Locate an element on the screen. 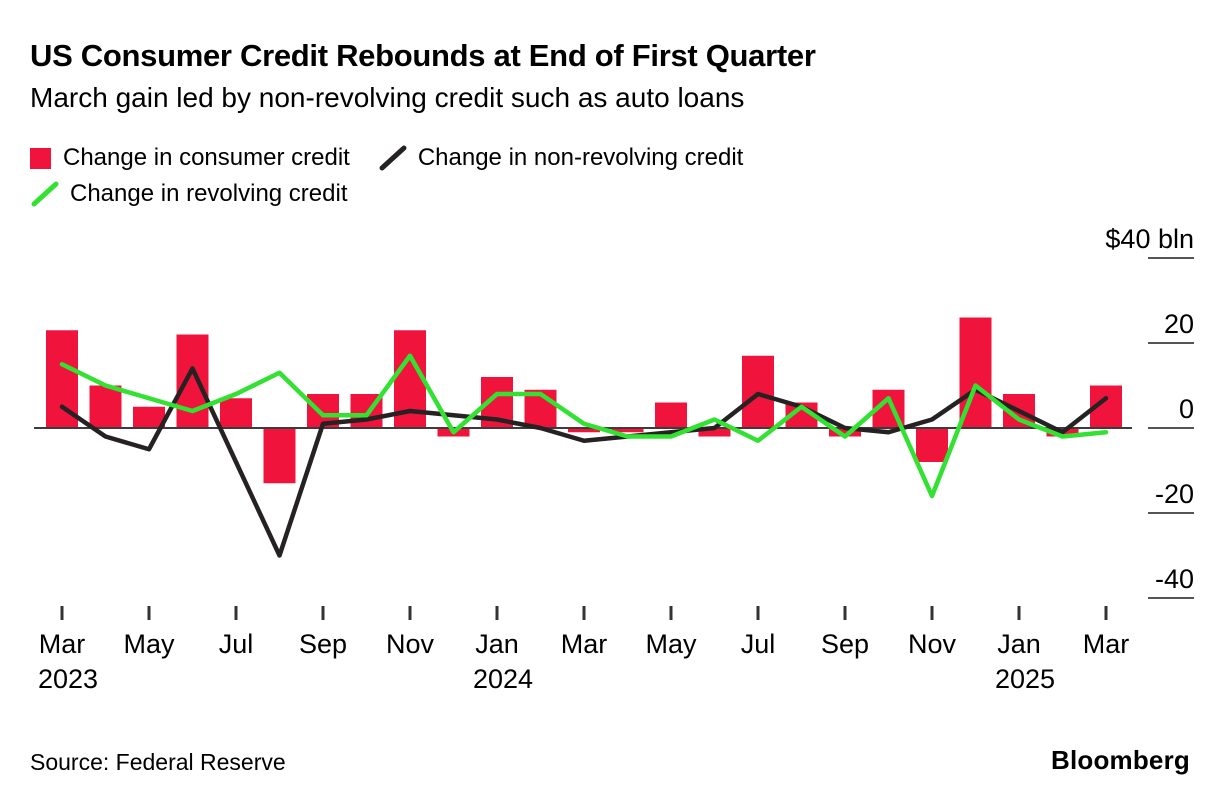 This screenshot has width=1224, height=796. legend-label-consumer-credit: Change in consumer credit is located at coordinates (206, 157).